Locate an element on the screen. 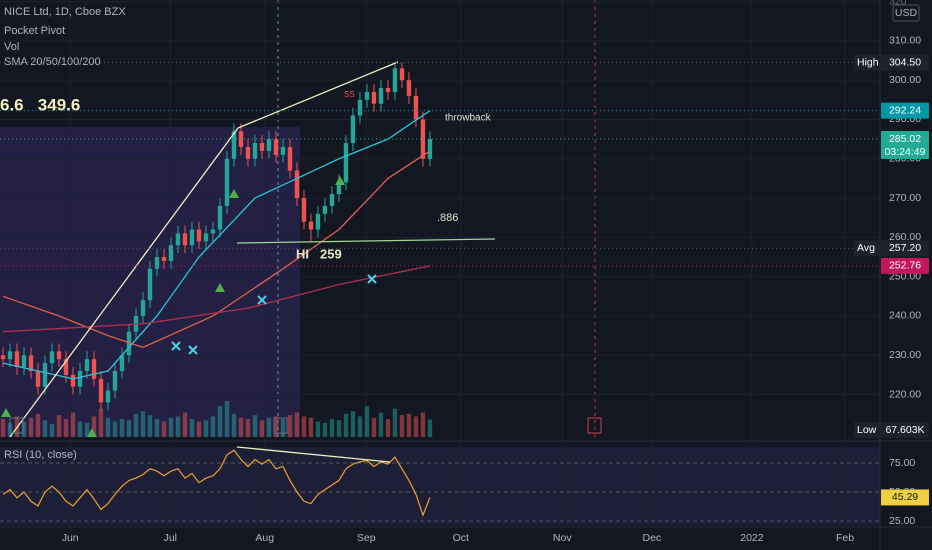  y-tick-label: 75.00 is located at coordinates (902, 463).